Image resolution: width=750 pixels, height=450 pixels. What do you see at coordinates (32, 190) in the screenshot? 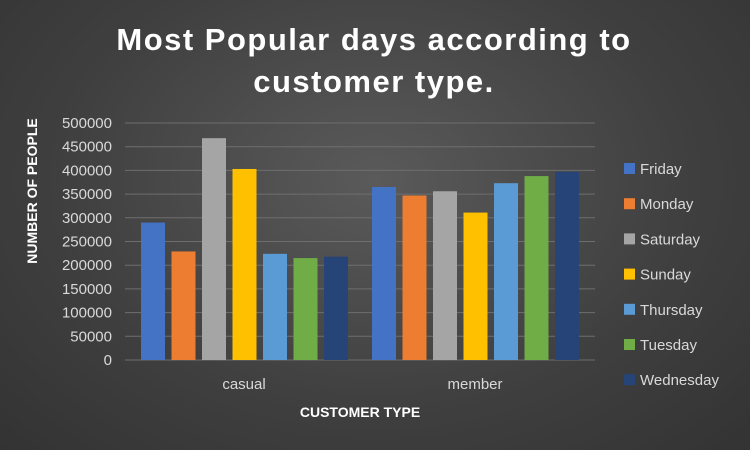
I see `y-axis-title: NUMBER OF PEOPLE` at bounding box center [32, 190].